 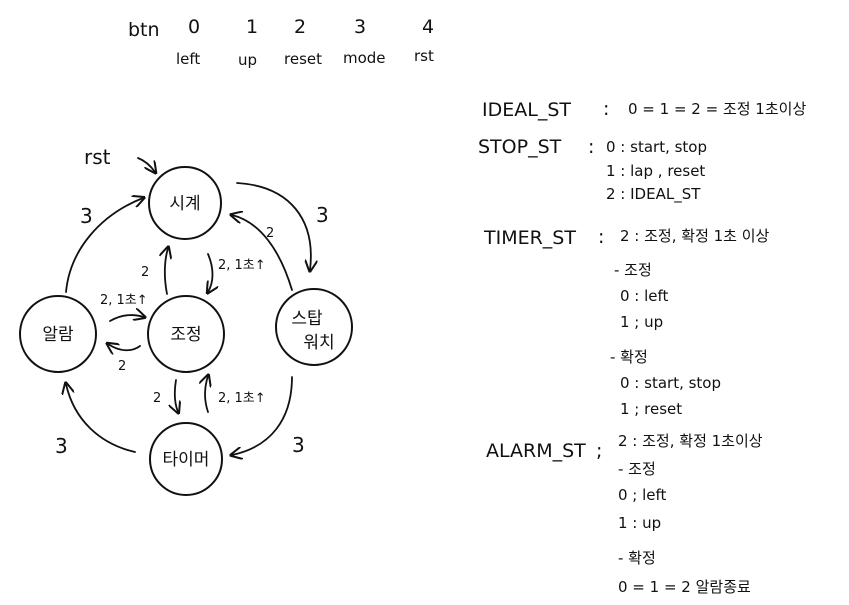 I want to click on edge-clock-to-stopwatch-label: 3, so click(x=322, y=215).